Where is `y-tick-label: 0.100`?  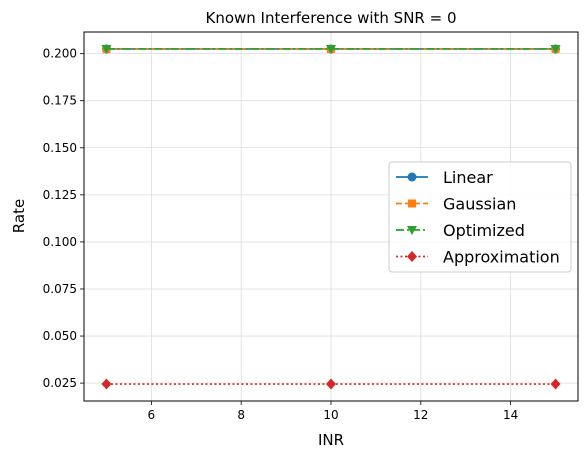 y-tick-label: 0.100 is located at coordinates (60, 242).